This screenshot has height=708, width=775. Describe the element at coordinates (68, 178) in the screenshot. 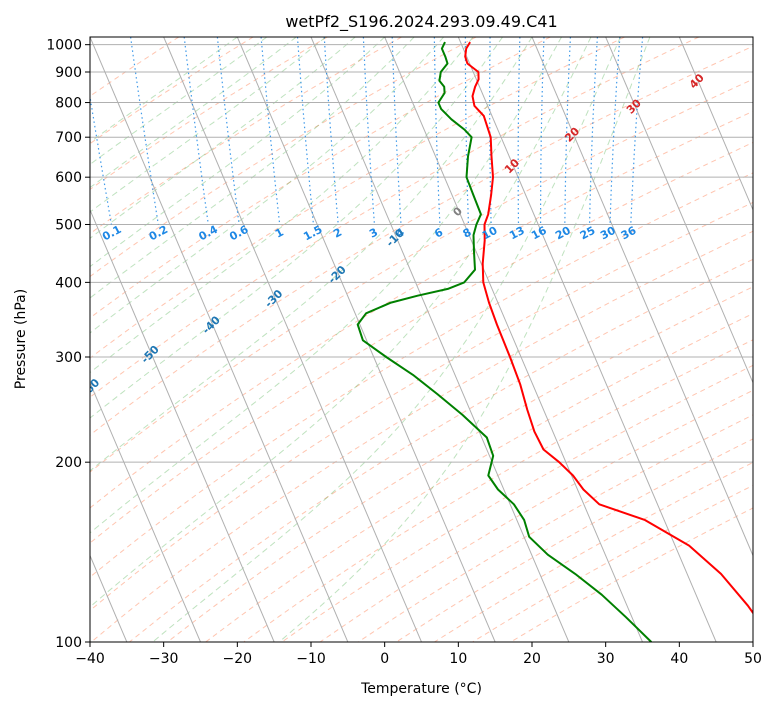

I see `y-tick-label: 600` at that location.